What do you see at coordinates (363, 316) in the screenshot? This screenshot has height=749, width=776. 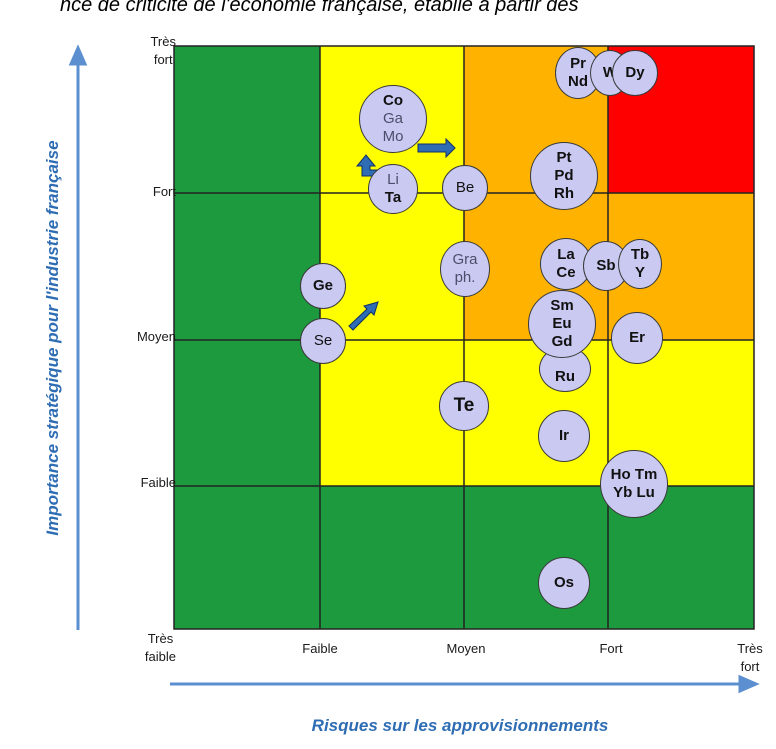 I see `move-arrow-diagonal` at bounding box center [363, 316].